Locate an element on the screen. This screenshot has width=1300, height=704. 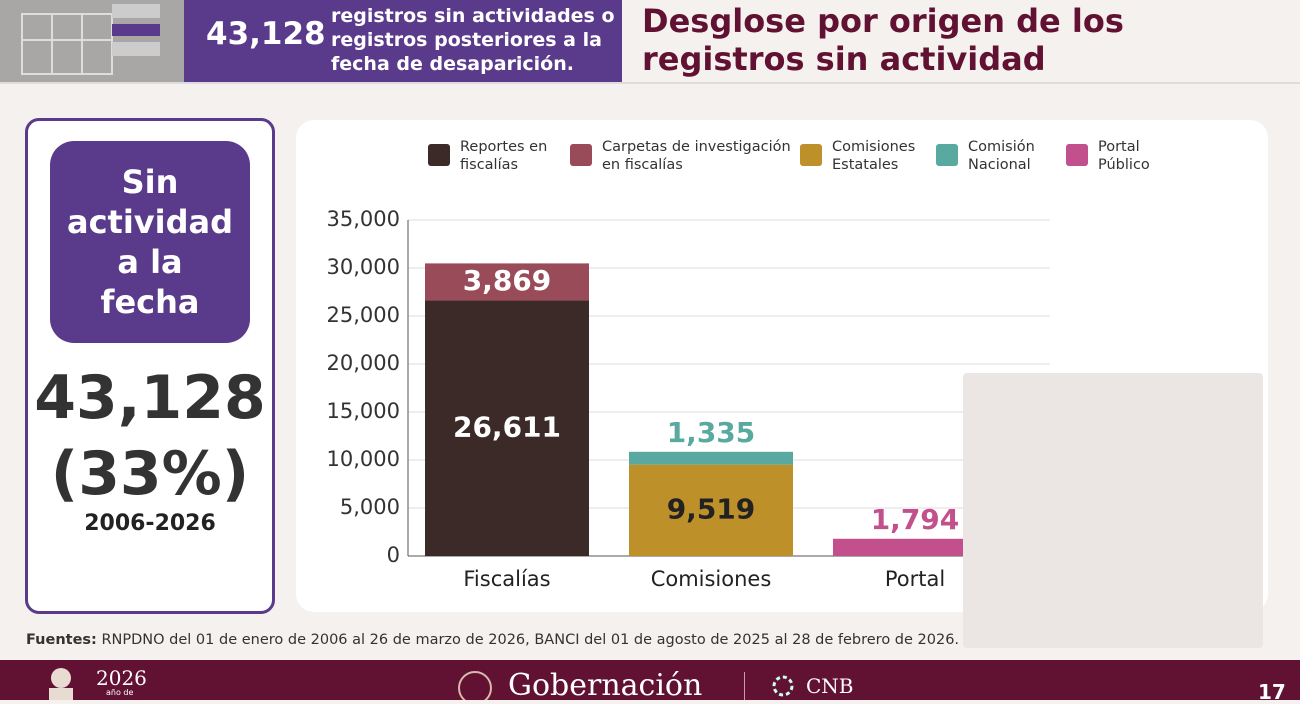
header-count: 43,128 is located at coordinates (266, 34).